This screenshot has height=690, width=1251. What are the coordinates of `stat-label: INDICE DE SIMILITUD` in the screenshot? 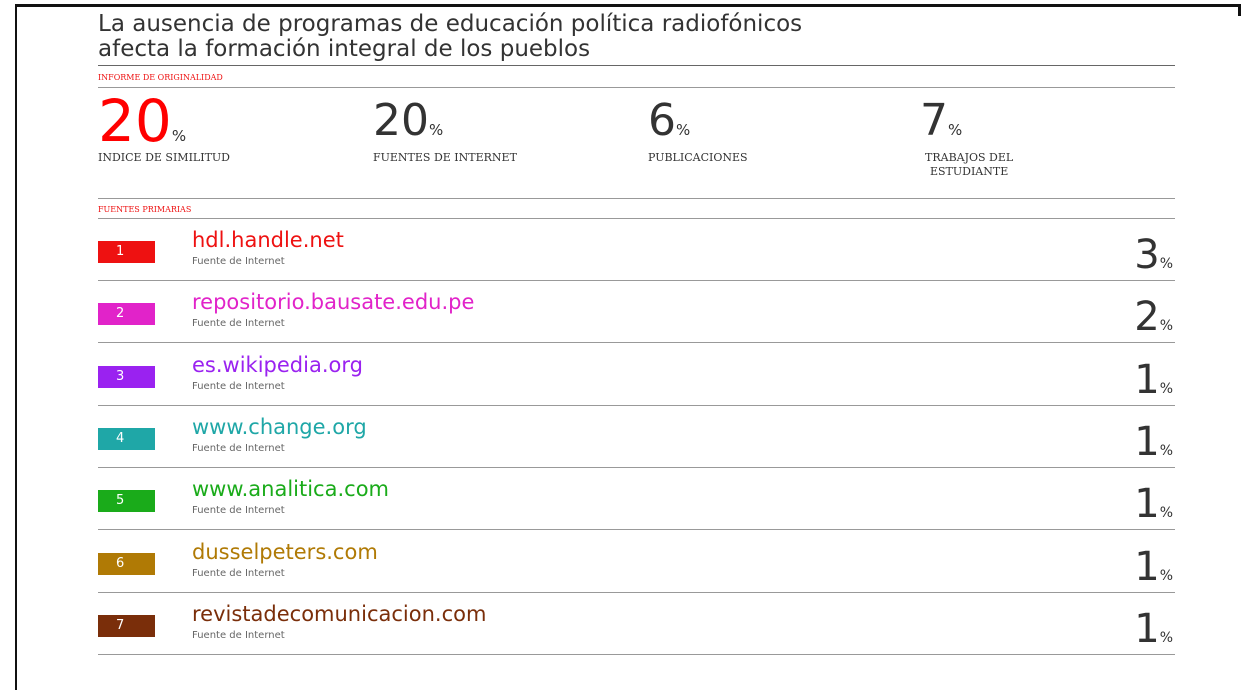 It's located at (164, 158).